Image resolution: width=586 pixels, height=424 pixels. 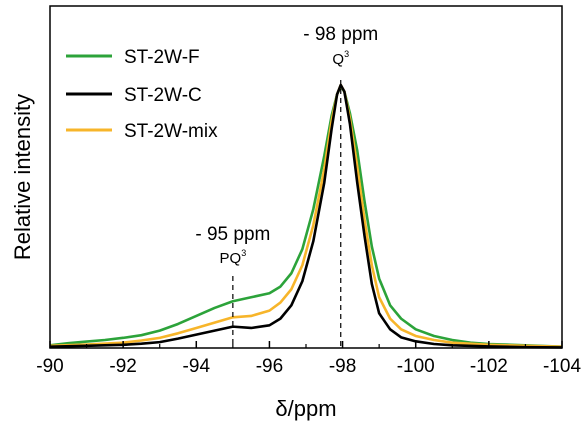 What do you see at coordinates (305, 408) in the screenshot?
I see `x-axis-title: δ/ppm` at bounding box center [305, 408].